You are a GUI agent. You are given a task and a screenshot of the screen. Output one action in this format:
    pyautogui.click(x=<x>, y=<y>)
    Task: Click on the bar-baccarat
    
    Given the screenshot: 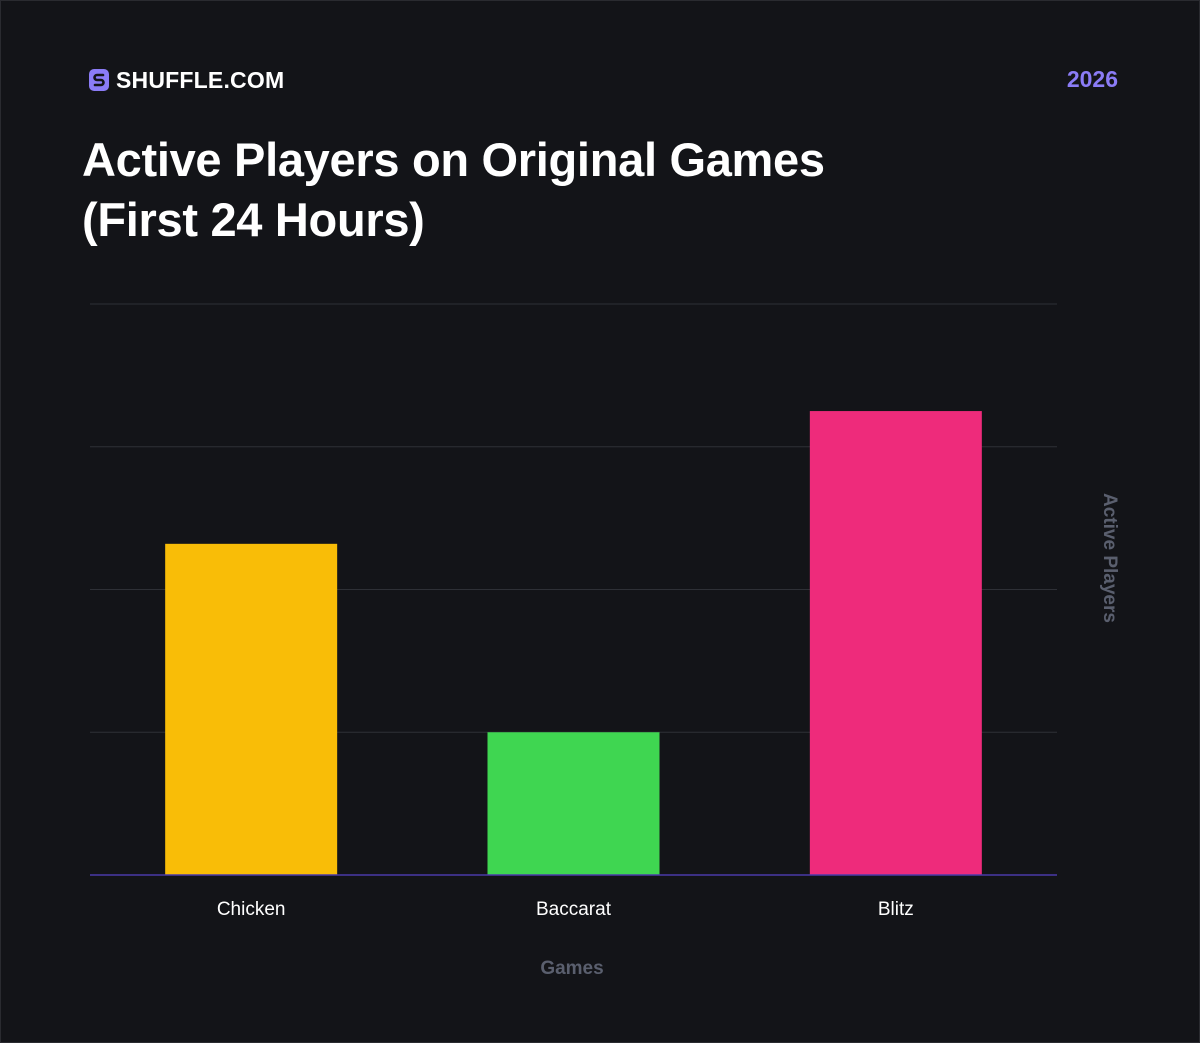 What is the action you would take?
    pyautogui.click(x=573, y=803)
    